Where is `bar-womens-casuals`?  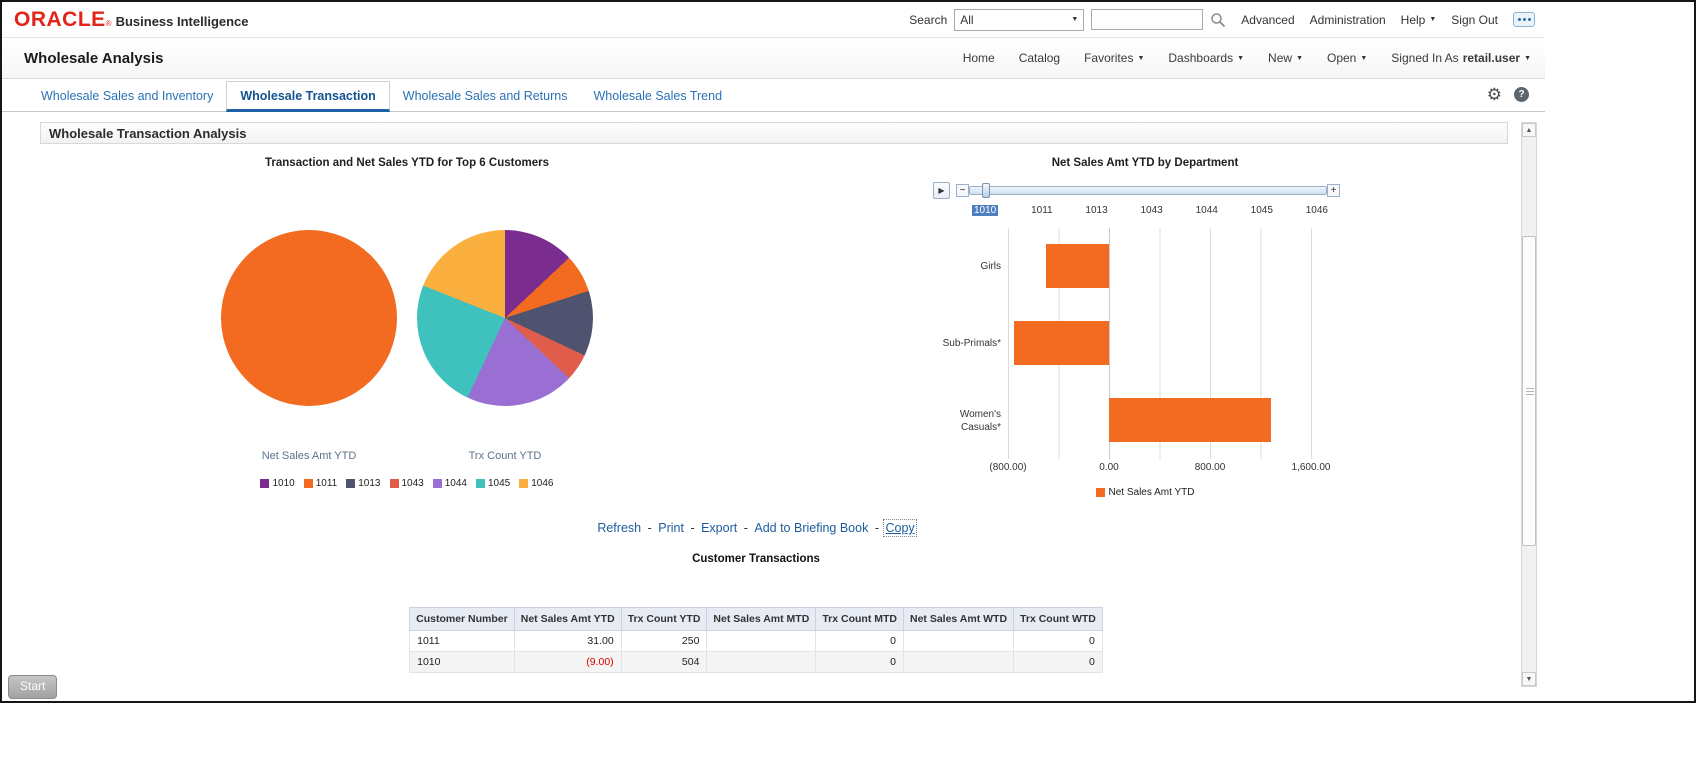
bar-womens-casuals is located at coordinates (1190, 420).